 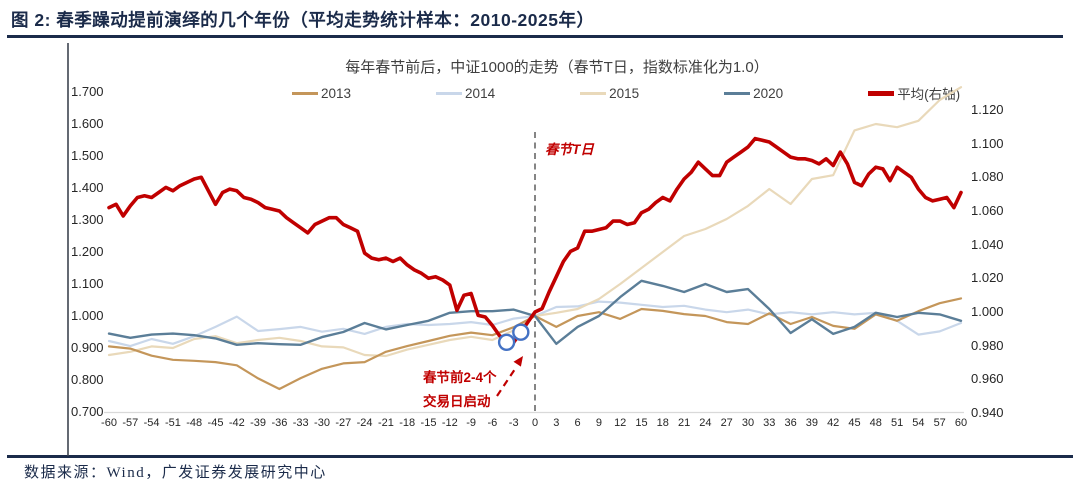 I want to click on x-axis-tick-42: 42, so click(x=833, y=423).